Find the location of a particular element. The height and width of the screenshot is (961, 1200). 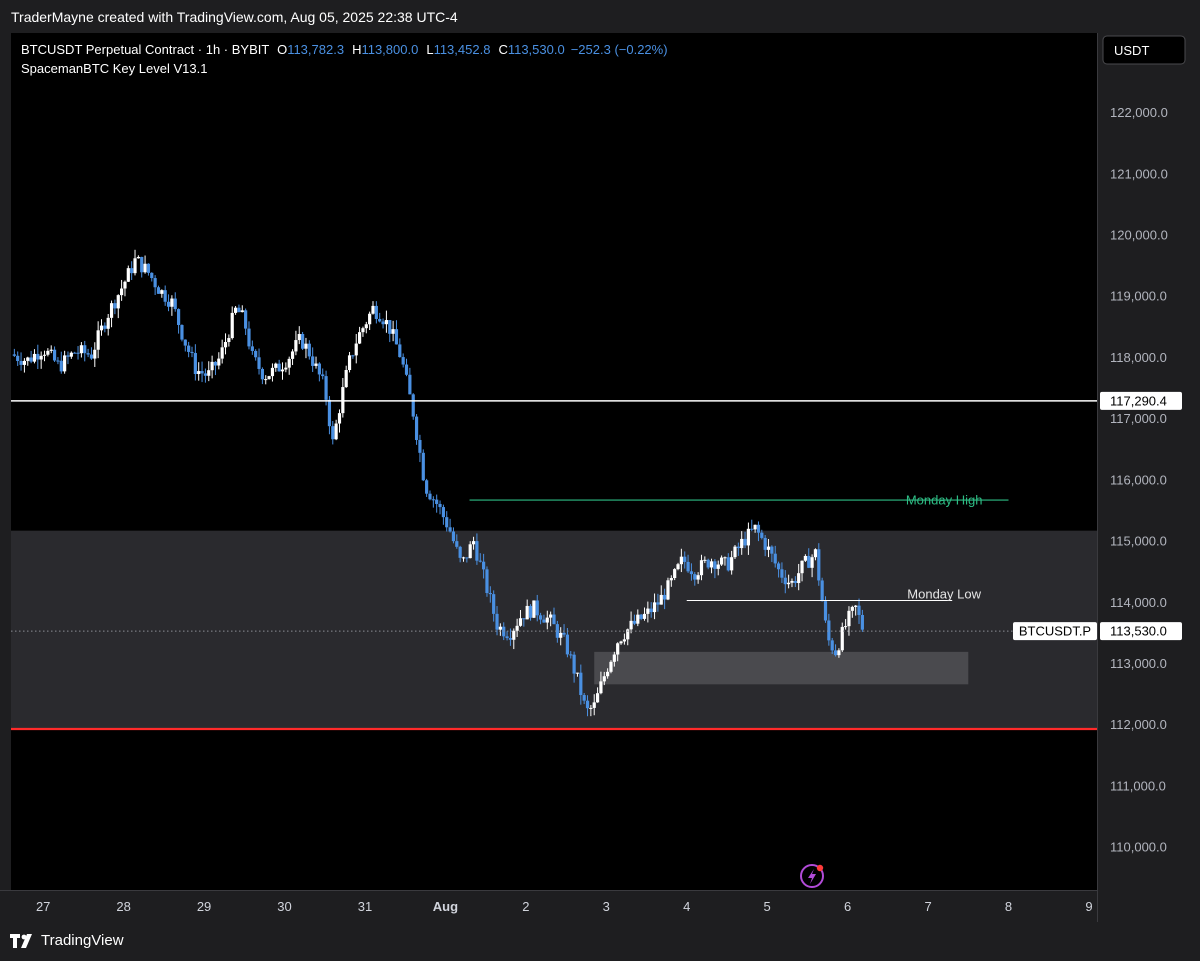

price-axis is located at coordinates (1148, 461).